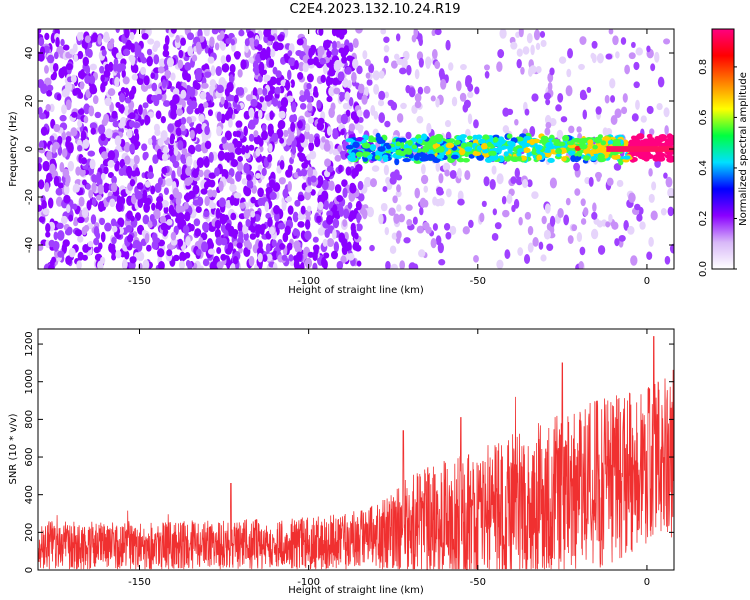  Describe the element at coordinates (29, 456) in the screenshot. I see `y-tick-label: 600` at that location.